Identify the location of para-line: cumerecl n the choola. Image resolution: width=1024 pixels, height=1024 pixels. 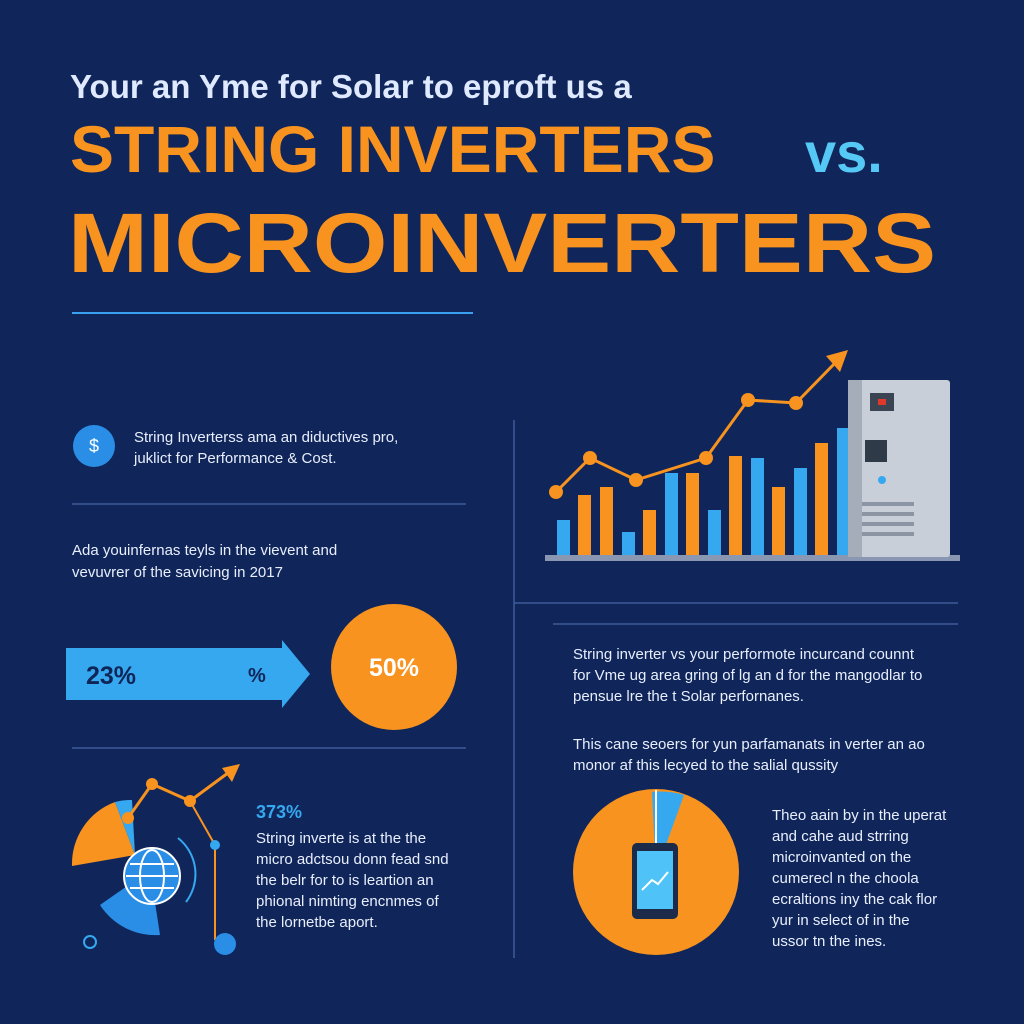
(845, 878).